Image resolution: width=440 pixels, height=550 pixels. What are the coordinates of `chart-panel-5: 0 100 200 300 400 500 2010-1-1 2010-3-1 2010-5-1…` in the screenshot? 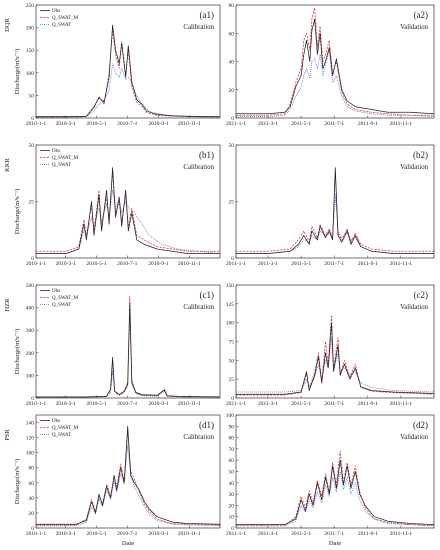 It's located at (112, 345).